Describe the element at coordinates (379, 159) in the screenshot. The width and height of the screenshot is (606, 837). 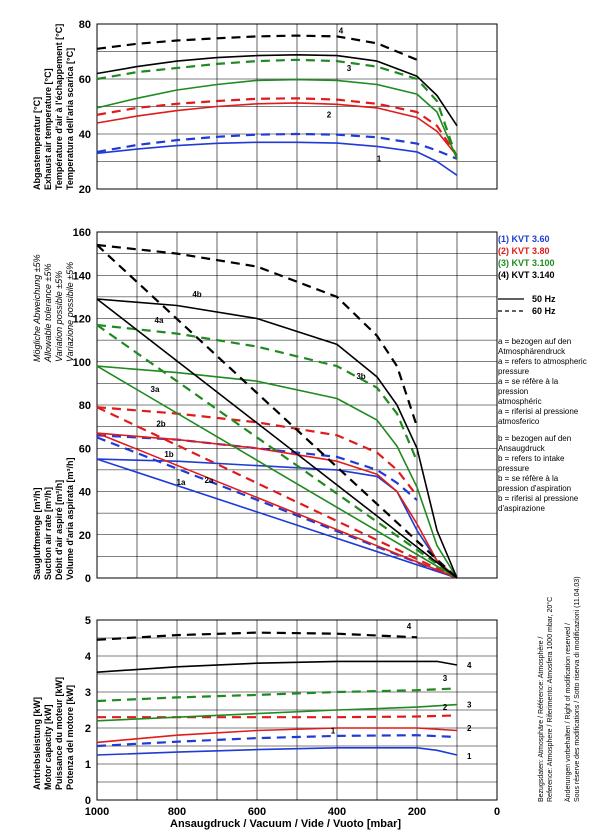
I see `series-label-1: 1` at that location.